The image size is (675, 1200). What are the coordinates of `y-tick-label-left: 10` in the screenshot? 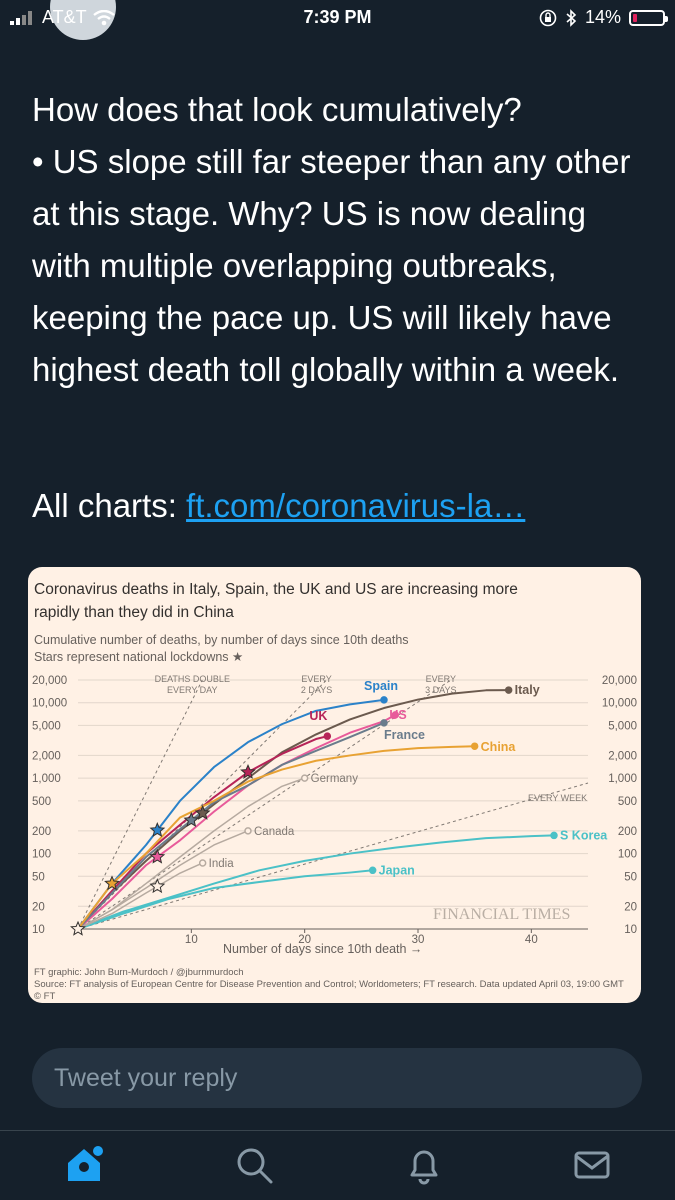 It's located at (38, 930).